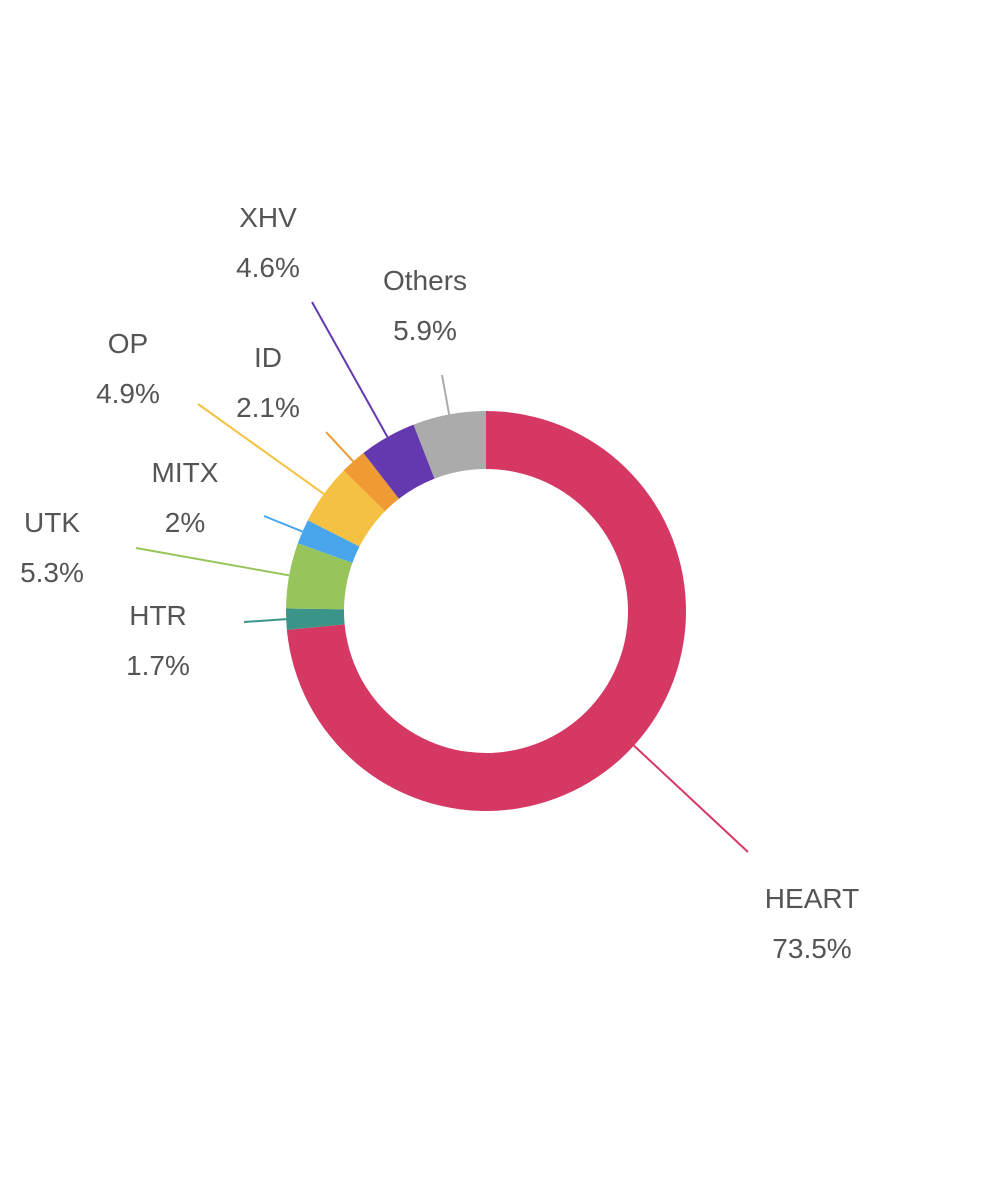  What do you see at coordinates (811, 948) in the screenshot?
I see `slice-percent-heart: 73.5%` at bounding box center [811, 948].